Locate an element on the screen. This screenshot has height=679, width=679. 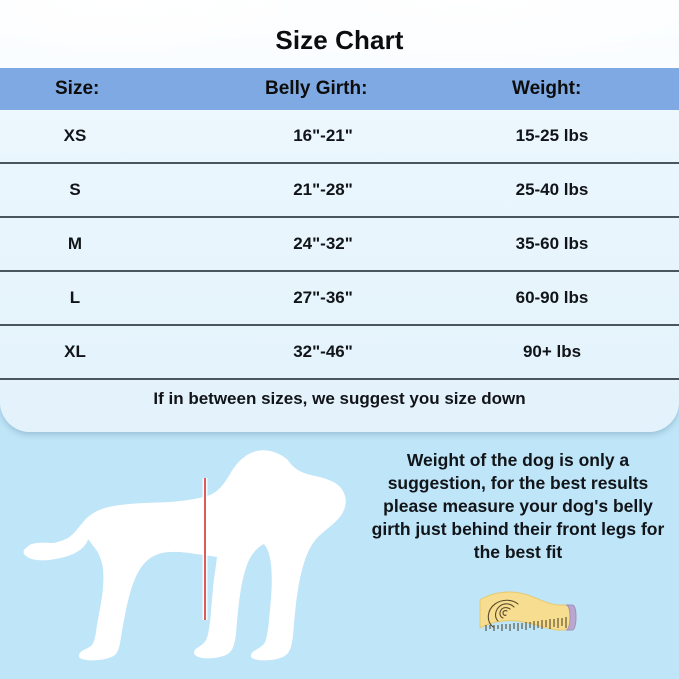
cell-weight: 90+ lbs is located at coordinates (552, 351).